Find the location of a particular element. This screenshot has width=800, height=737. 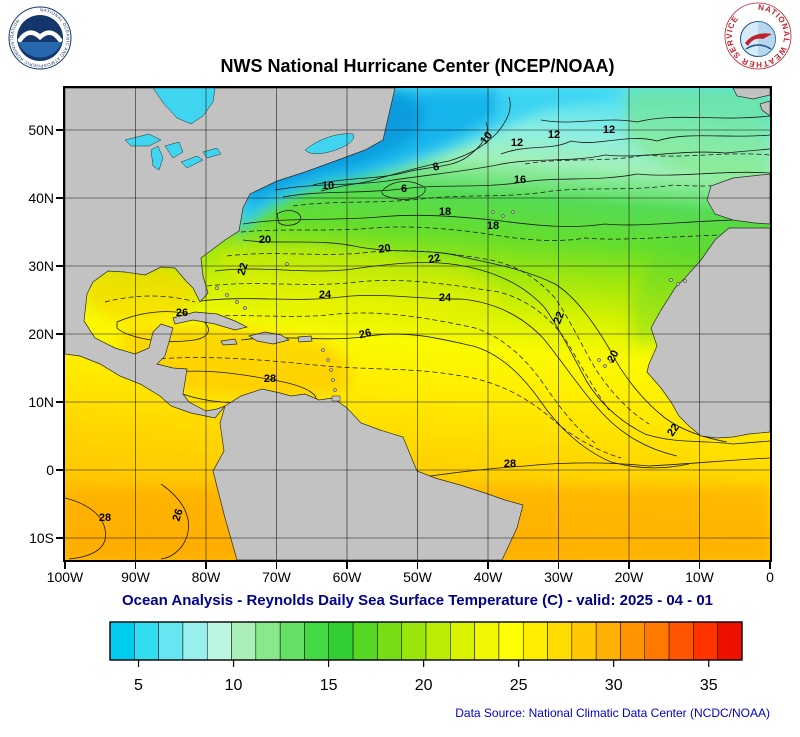

x-axis-label: 20W is located at coordinates (629, 577).